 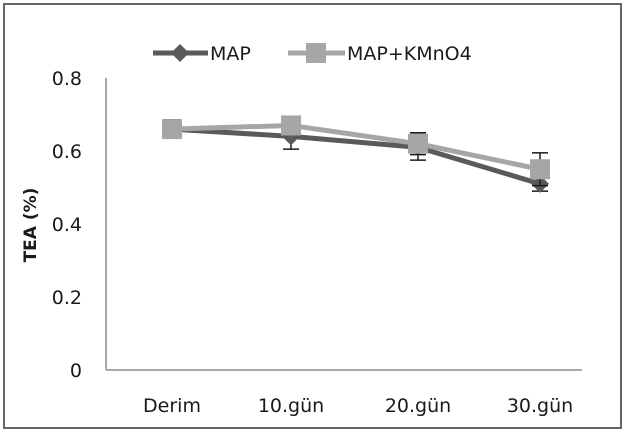 I want to click on y-tick-labels: 0 0.2 0.4 0.6 0.8, so click(x=67, y=225).